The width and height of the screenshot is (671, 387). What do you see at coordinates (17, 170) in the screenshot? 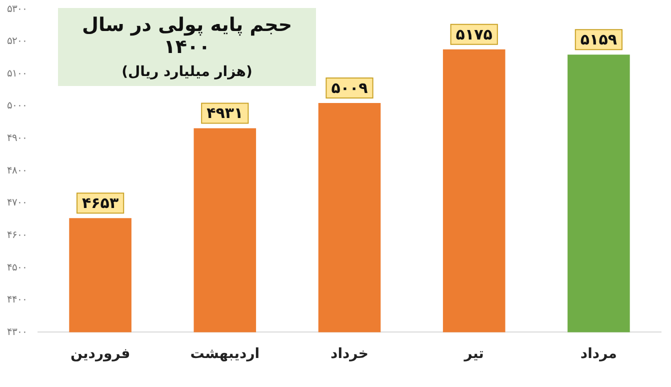
I see `y-tick-label: ۴۸۰۰` at bounding box center [17, 170].